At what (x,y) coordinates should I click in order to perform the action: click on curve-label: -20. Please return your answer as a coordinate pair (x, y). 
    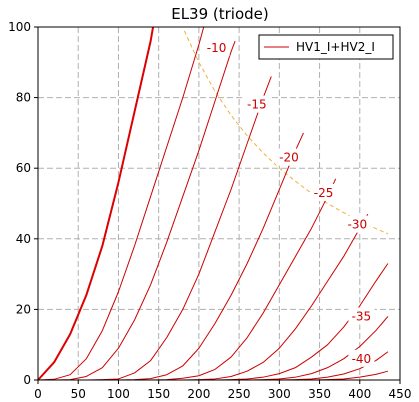
    Looking at the image, I should click on (289, 158).